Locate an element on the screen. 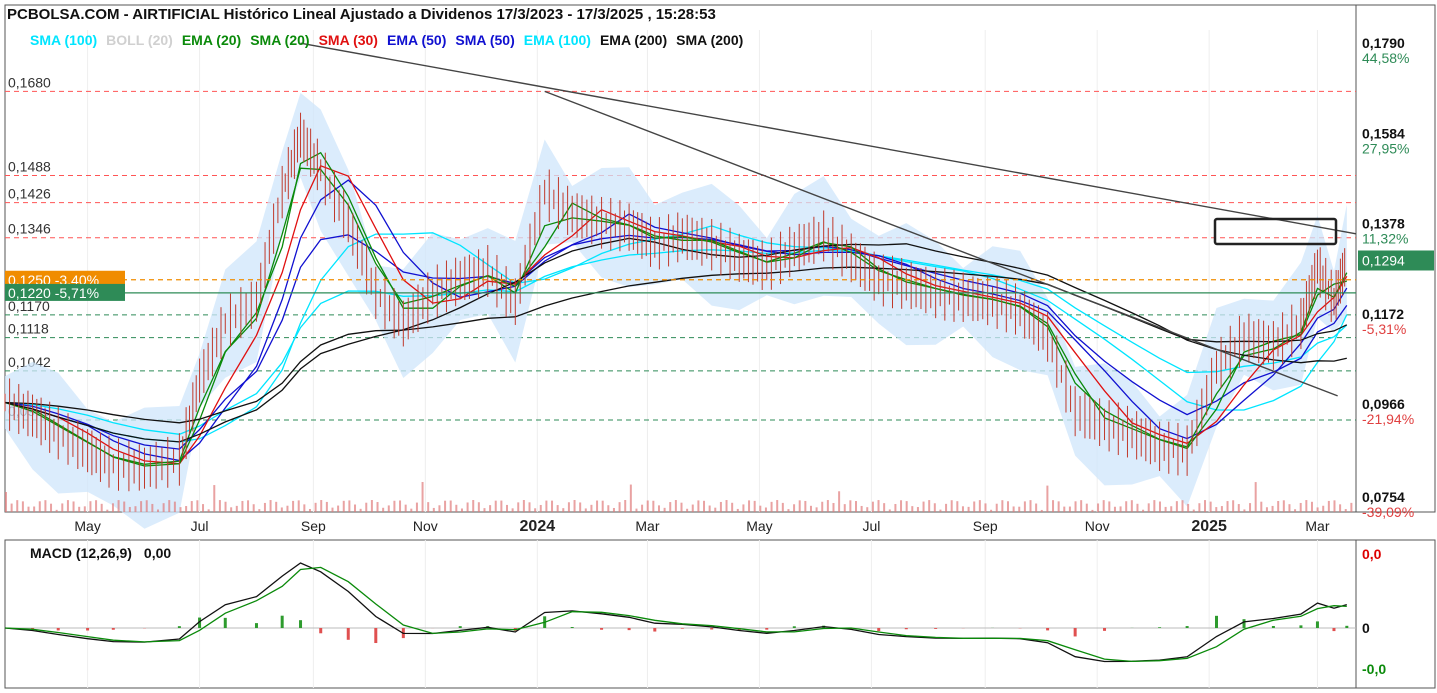 The image size is (1437, 693). macd-y-label: -0,0 is located at coordinates (1374, 669).